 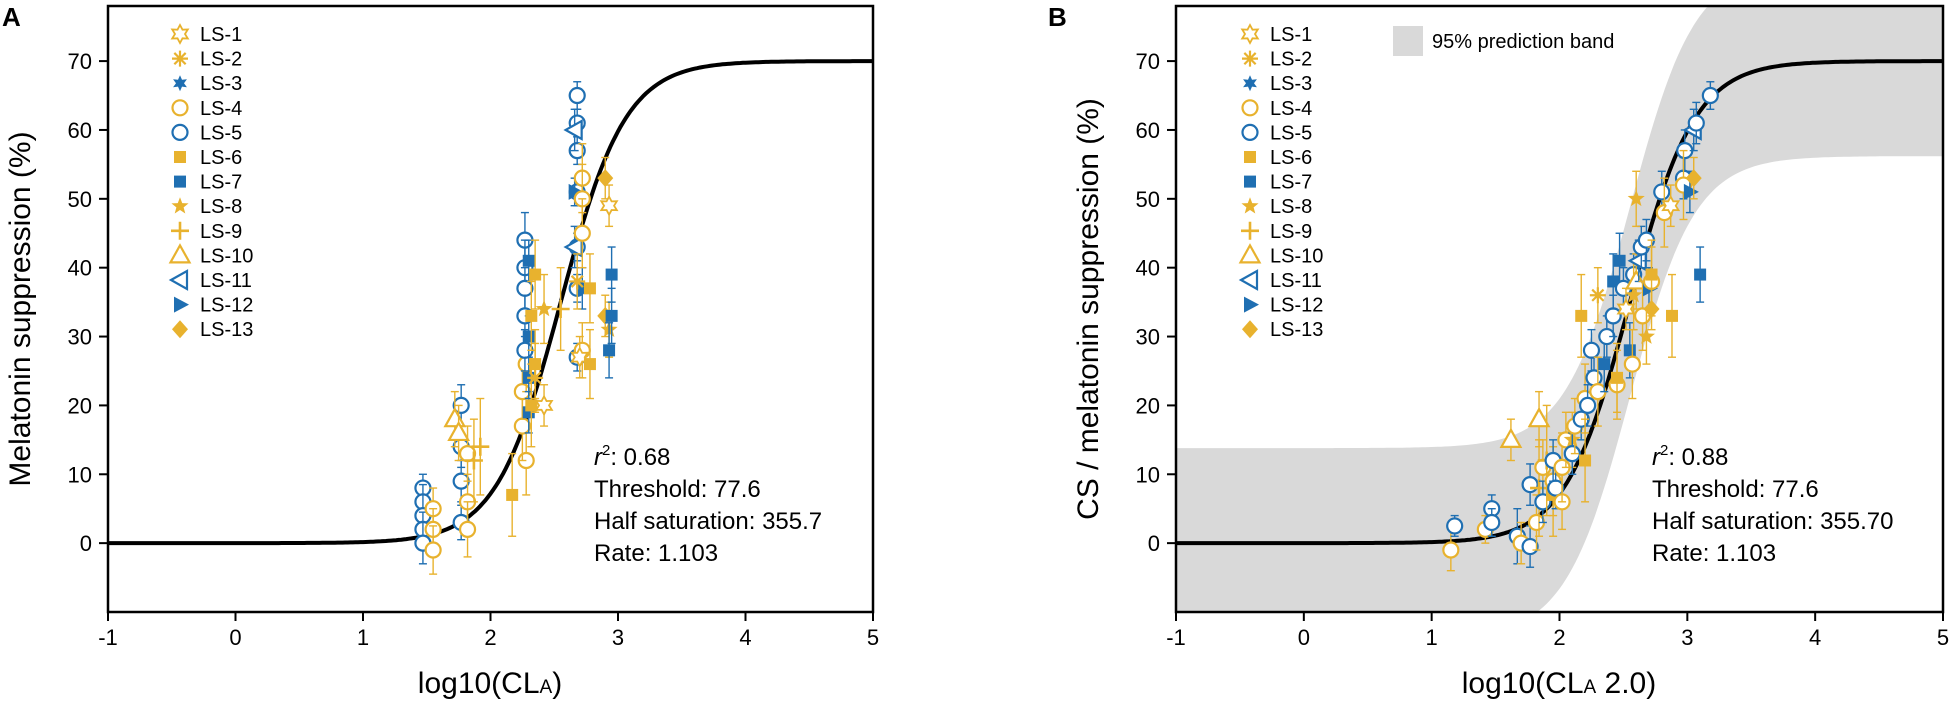 I want to click on x-tick-label: -1, so click(x=108, y=637).